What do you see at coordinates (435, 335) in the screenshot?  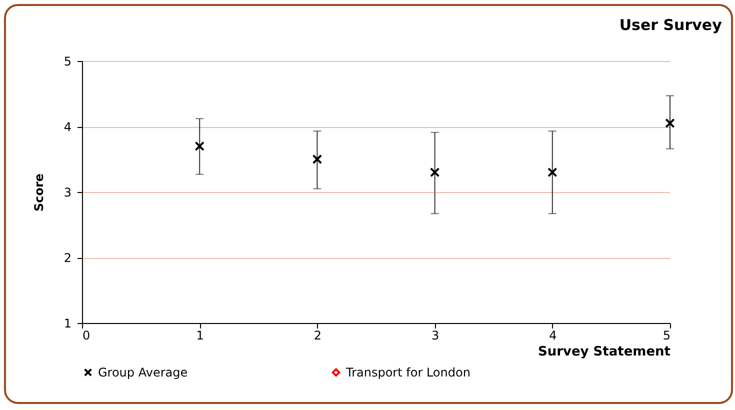 I see `x-tick-label: 3` at bounding box center [435, 335].